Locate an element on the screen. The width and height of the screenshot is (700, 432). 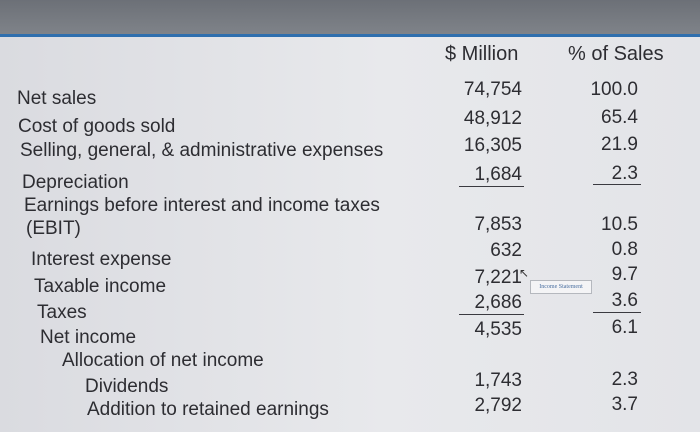
value-pct-net-income: 6.1 is located at coordinates (624, 327).